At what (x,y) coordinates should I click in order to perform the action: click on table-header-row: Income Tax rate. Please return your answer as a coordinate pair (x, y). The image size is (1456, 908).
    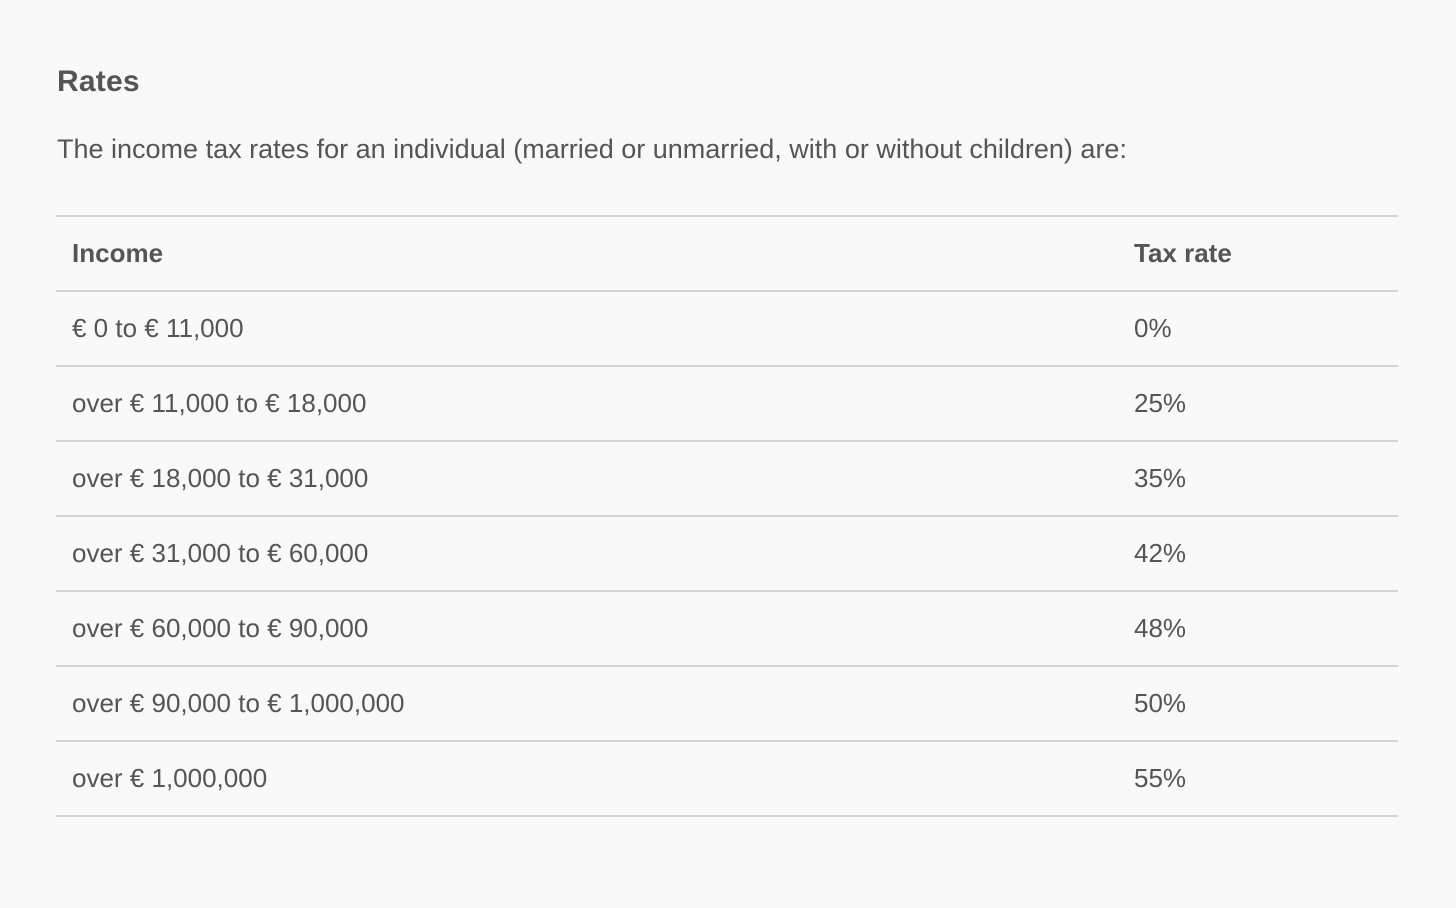
    Looking at the image, I should click on (727, 253).